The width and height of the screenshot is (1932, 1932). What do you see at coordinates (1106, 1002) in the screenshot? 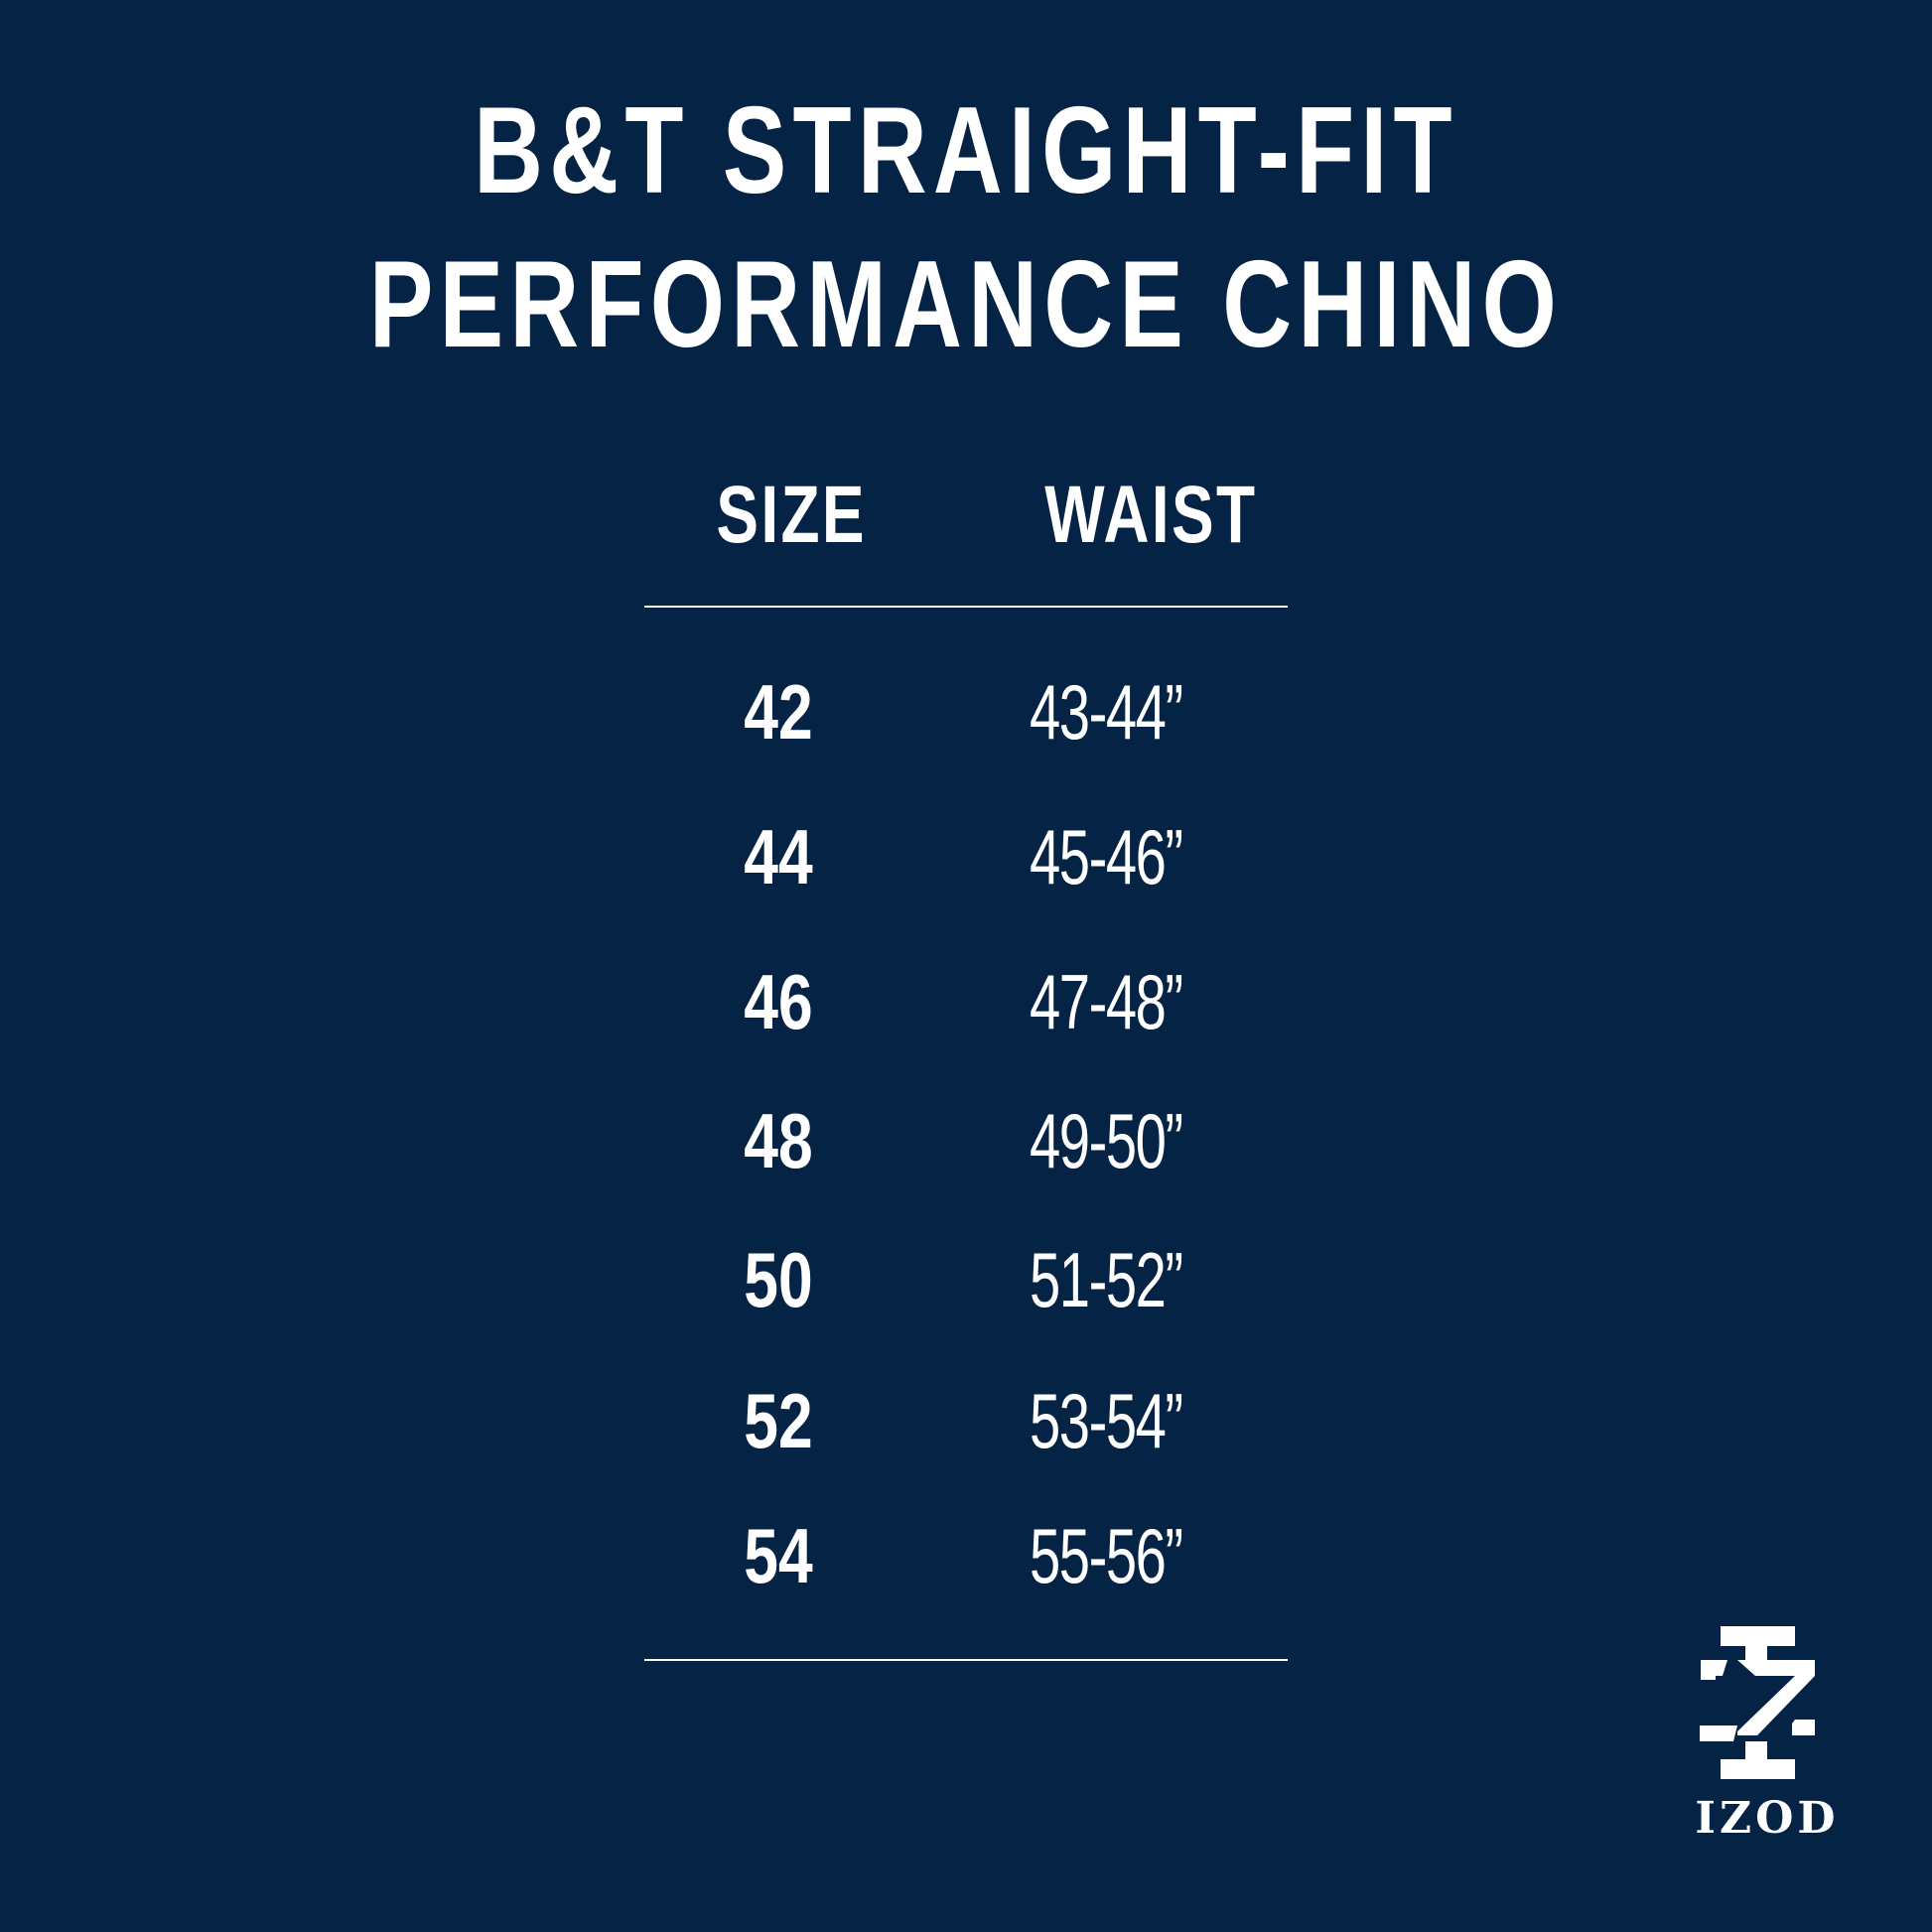
I see `waist-cell: 47-48”` at bounding box center [1106, 1002].